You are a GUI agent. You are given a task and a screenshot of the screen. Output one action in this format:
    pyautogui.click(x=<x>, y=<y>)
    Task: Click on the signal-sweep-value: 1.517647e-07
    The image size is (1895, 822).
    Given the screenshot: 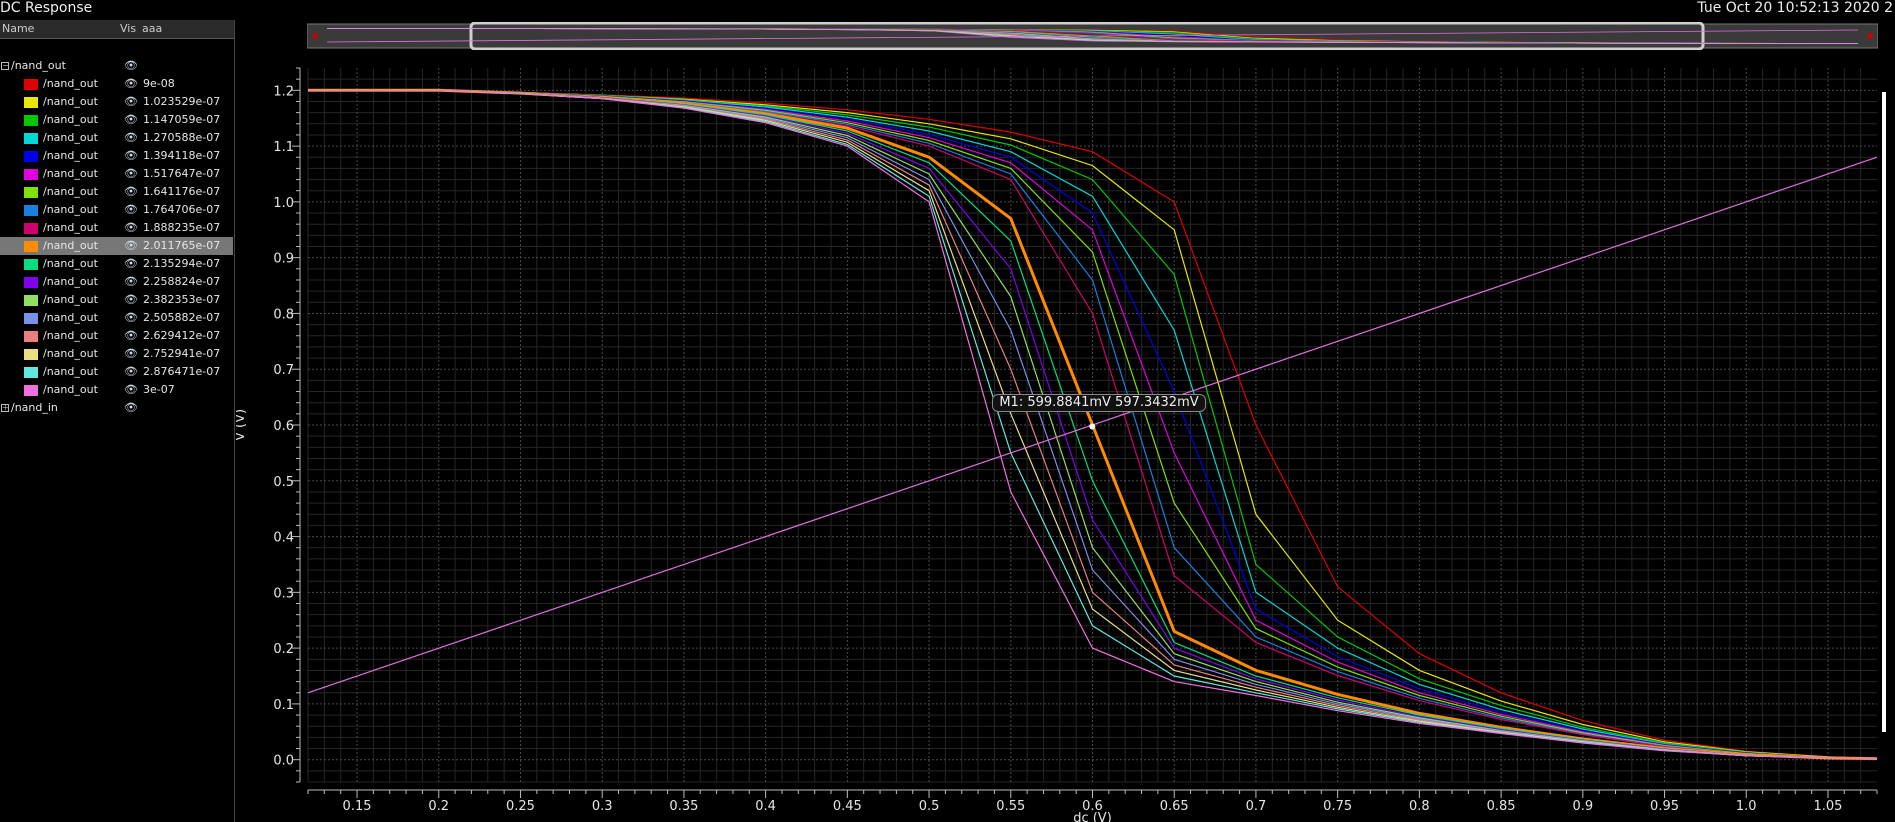 What is the action you would take?
    pyautogui.click(x=182, y=173)
    